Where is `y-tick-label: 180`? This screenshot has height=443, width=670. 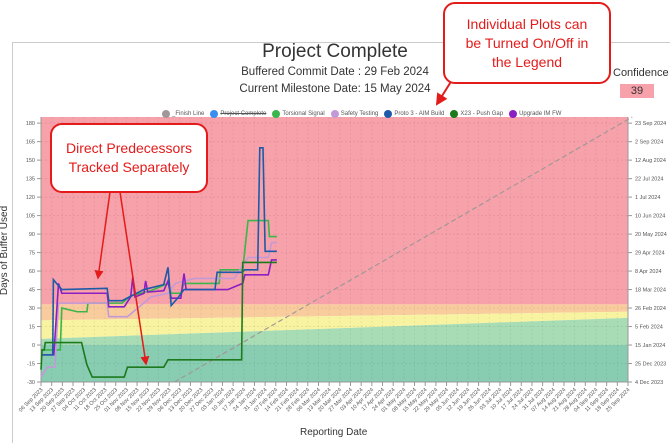 y-tick-label: 180 is located at coordinates (30, 124).